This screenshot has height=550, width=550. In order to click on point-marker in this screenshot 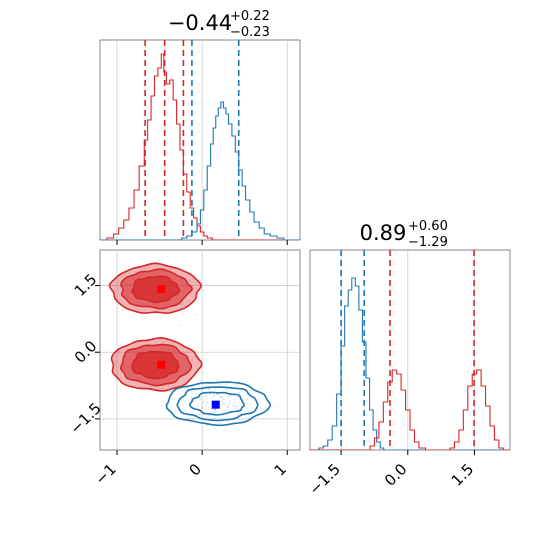, I will do `click(215, 404)`.